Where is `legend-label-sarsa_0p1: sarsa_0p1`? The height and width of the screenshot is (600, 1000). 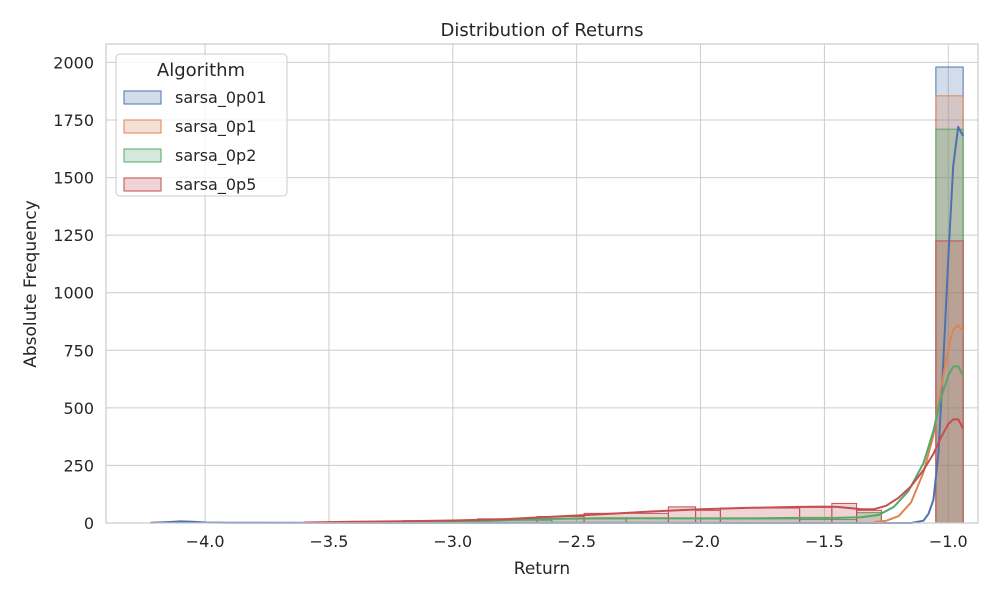 legend-label-sarsa_0p1: sarsa_0p1 is located at coordinates (215, 127).